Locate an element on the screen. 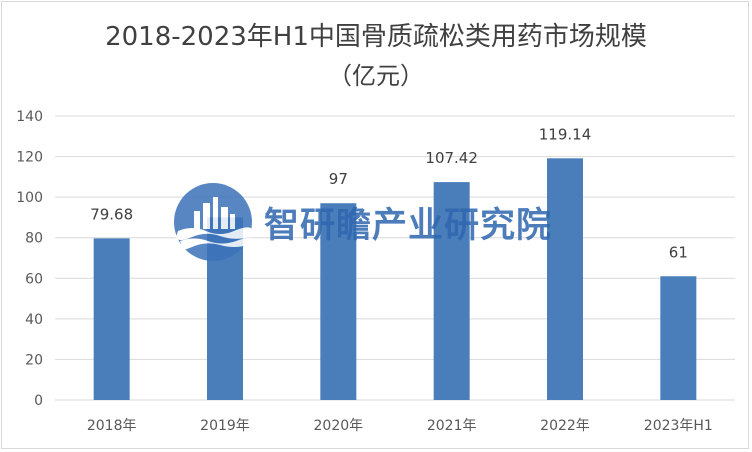 This screenshot has height=452, width=752. y-tick-label: 80 is located at coordinates (34, 239).